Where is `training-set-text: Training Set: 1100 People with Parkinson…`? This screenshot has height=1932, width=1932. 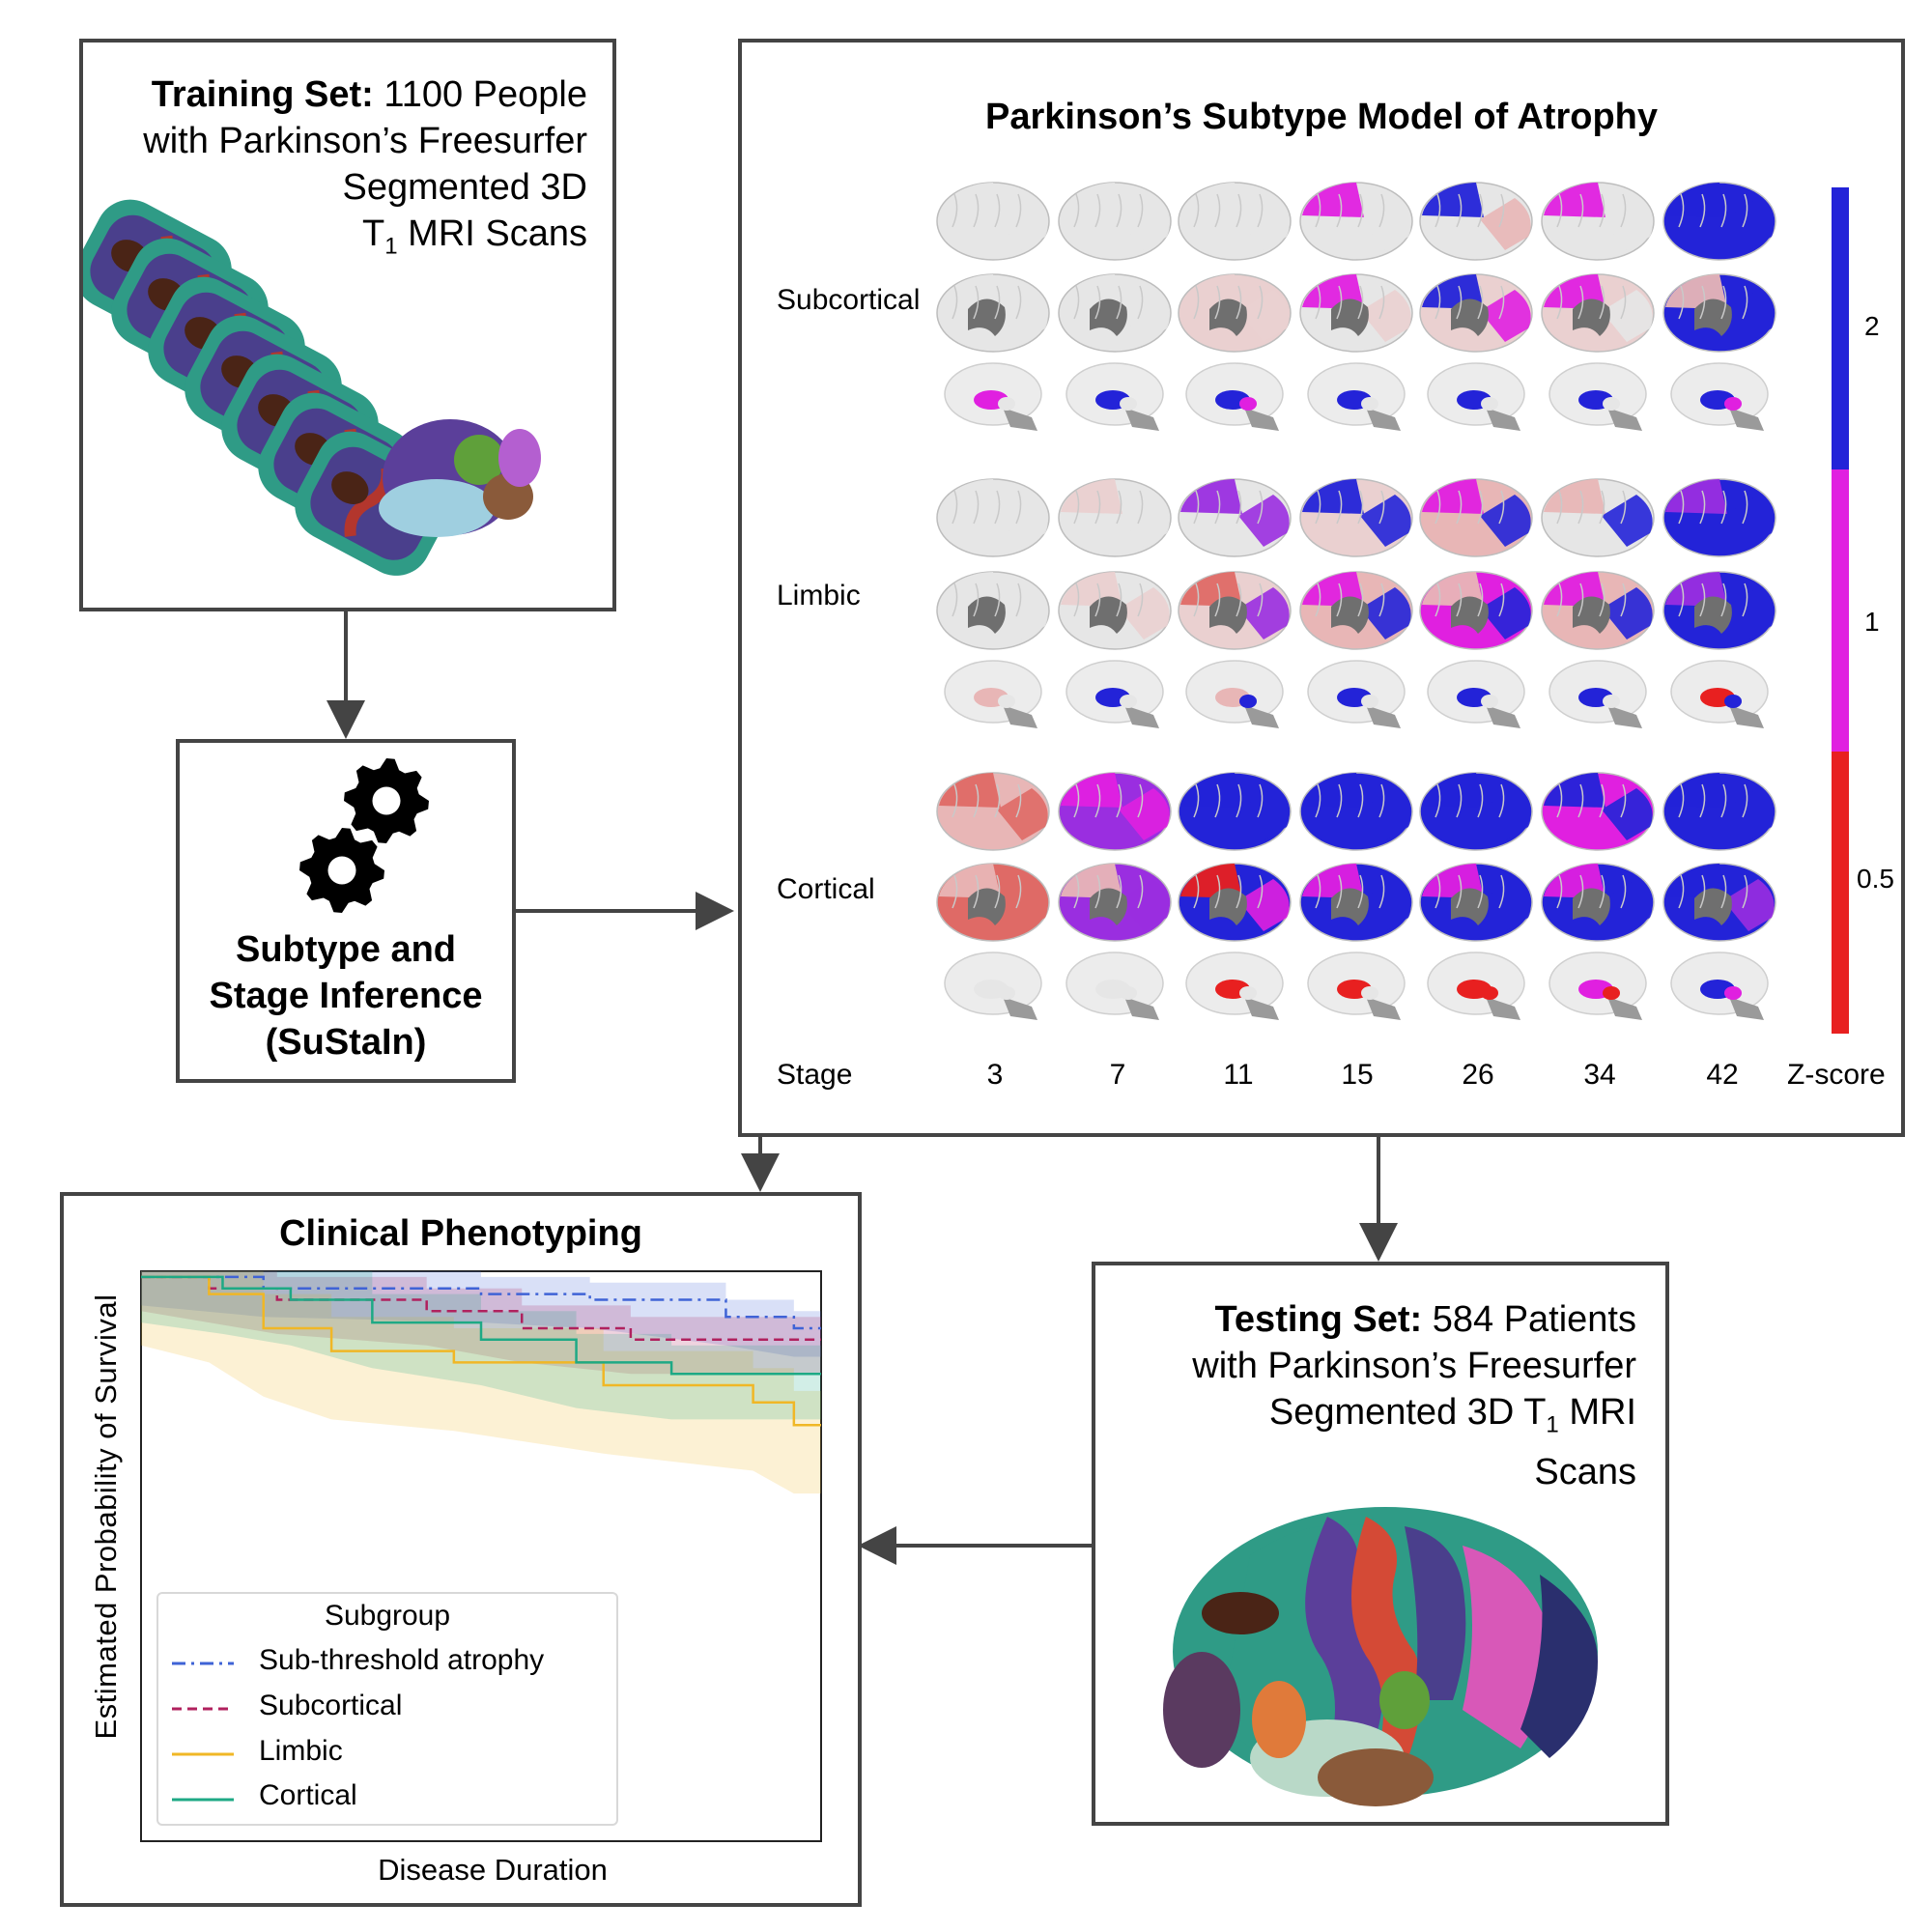
training-set-text: Training Set: 1100 People with Parkinson… is located at coordinates (365, 170).